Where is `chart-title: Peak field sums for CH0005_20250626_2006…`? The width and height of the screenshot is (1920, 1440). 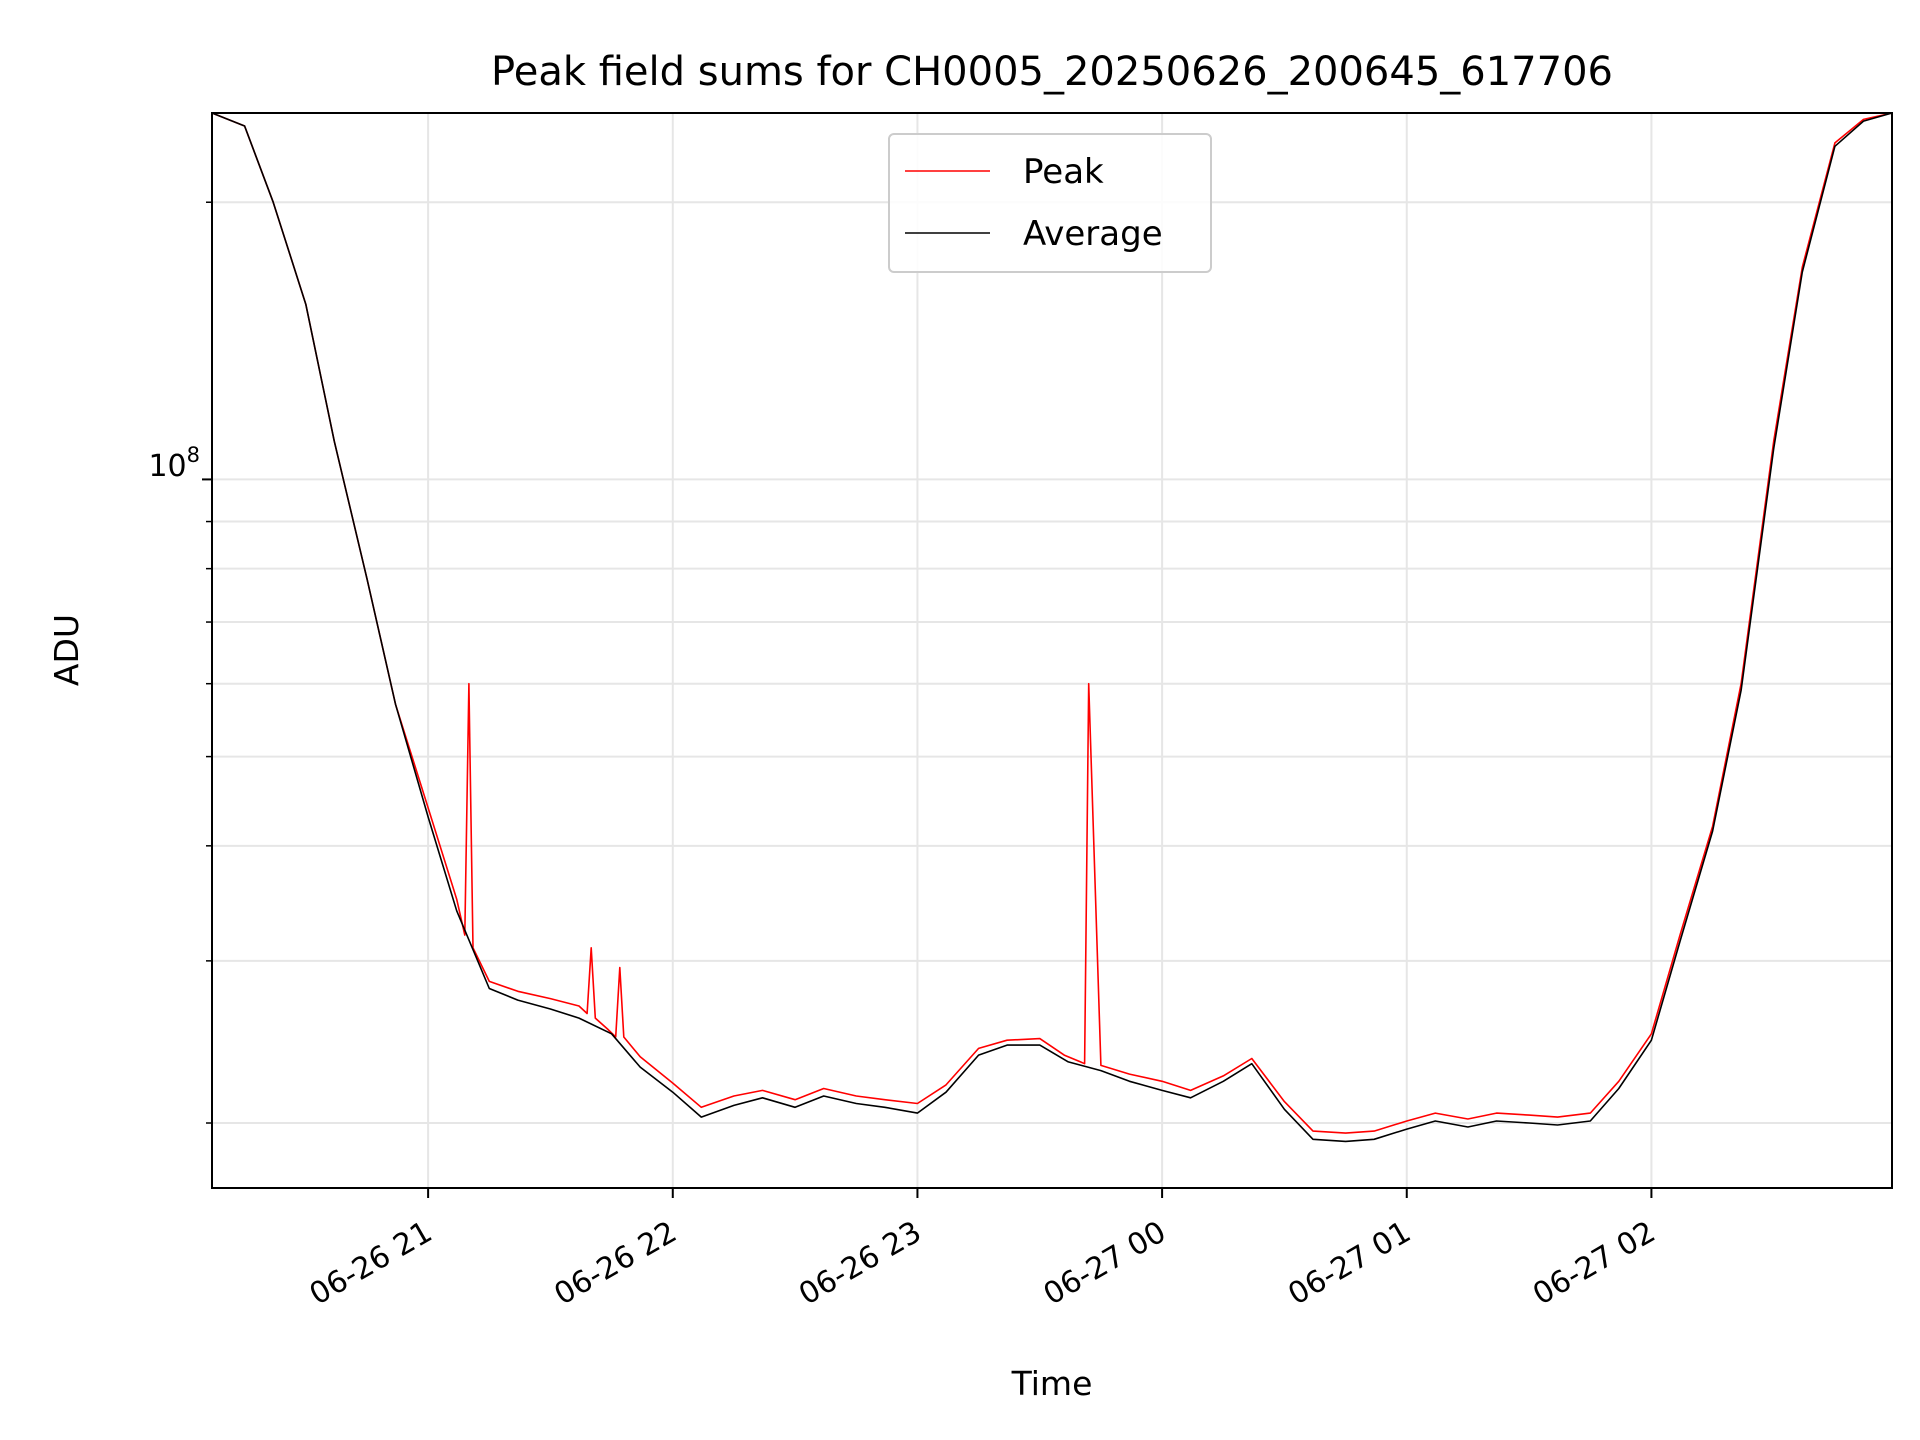 chart-title: Peak field sums for CH0005_20250626_2006… is located at coordinates (1052, 72).